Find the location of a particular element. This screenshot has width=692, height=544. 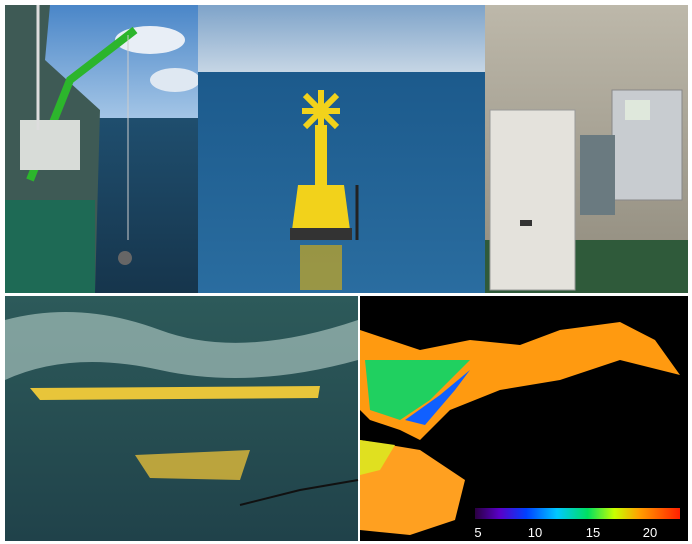

colorbar is located at coordinates (577, 513).